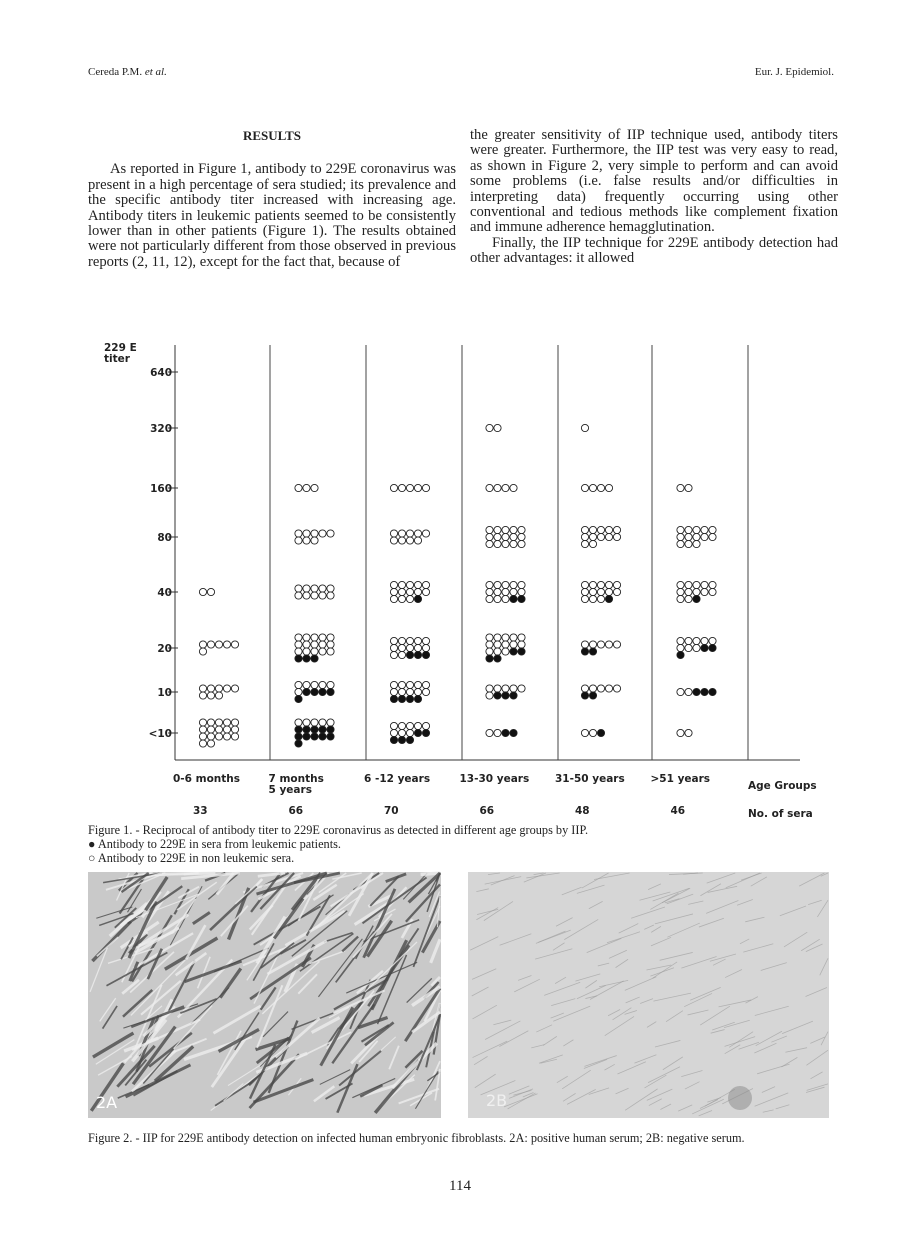  I want to click on y-tick-label: 10, so click(164, 693).